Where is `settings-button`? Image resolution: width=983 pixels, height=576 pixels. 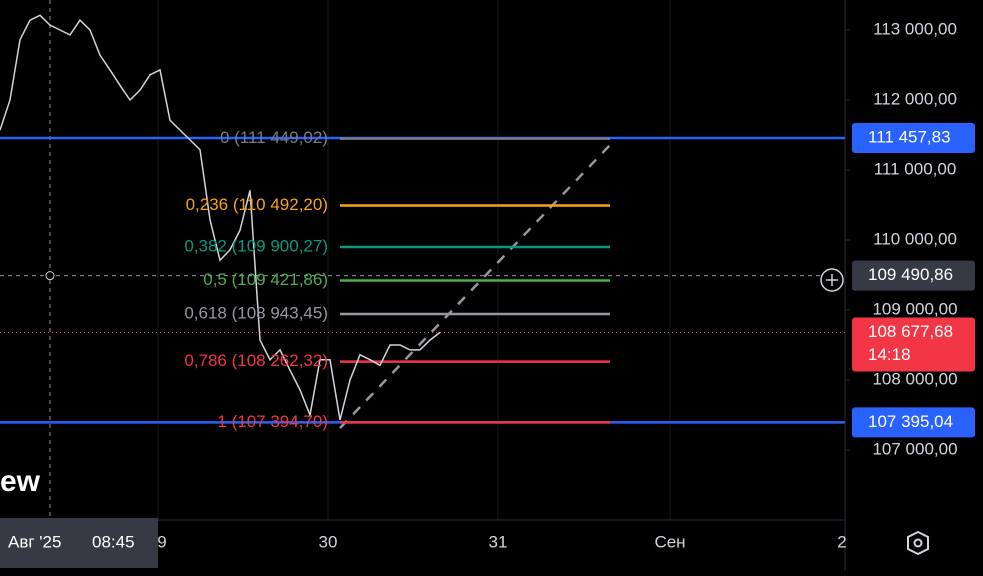
settings-button is located at coordinates (918, 543).